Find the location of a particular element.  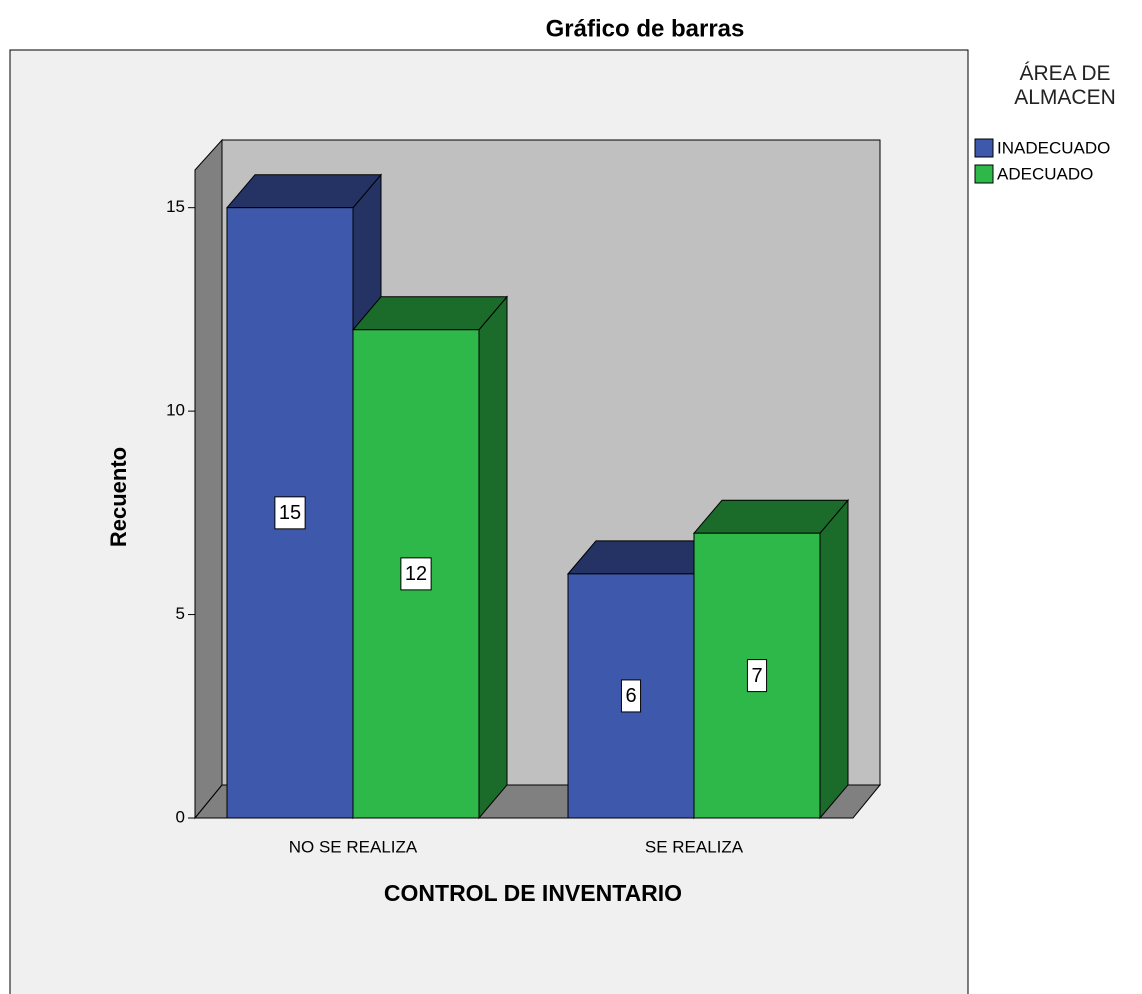

value-label: 12 is located at coordinates (416, 574).